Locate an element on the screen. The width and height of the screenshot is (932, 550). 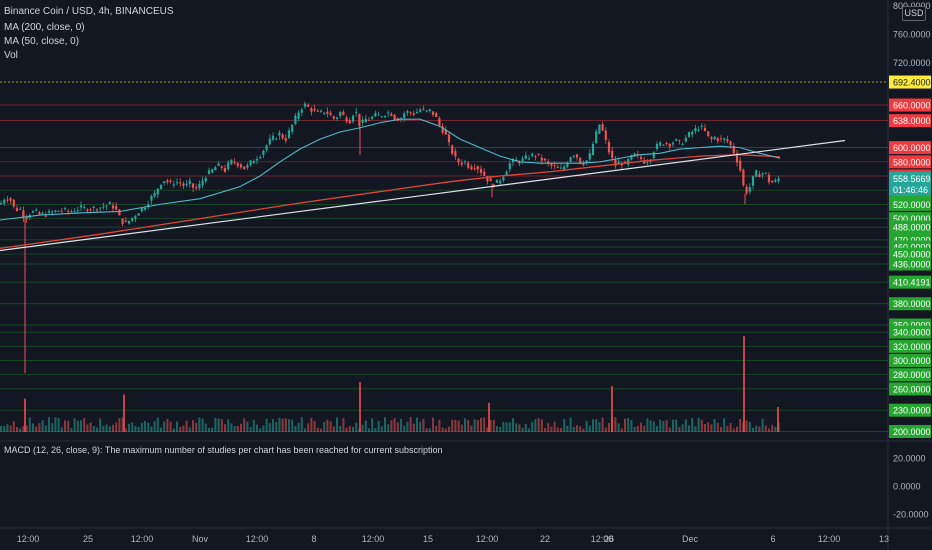
time-tick-label: 13 is located at coordinates (884, 539).